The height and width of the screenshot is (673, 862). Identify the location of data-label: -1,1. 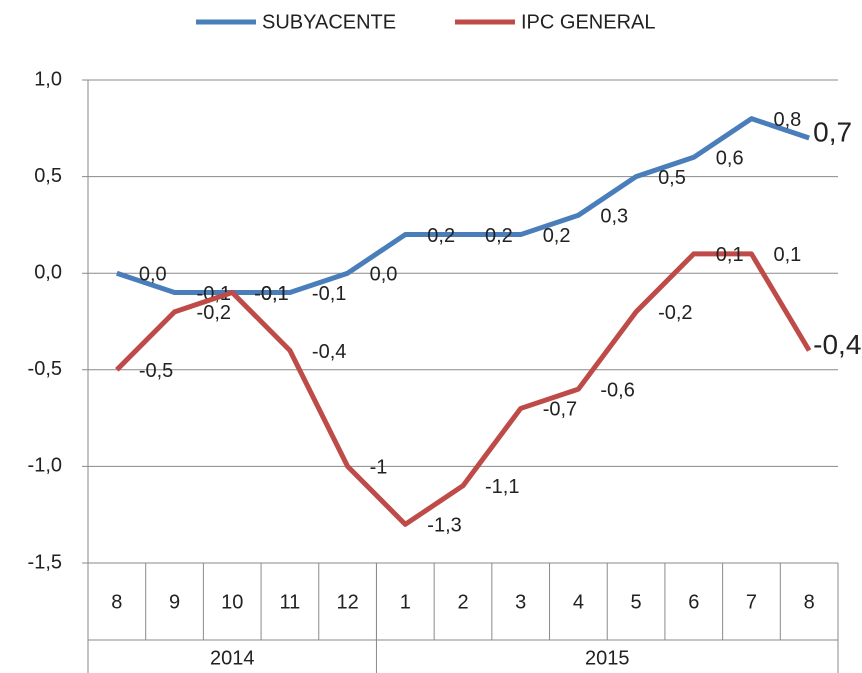
(502, 487).